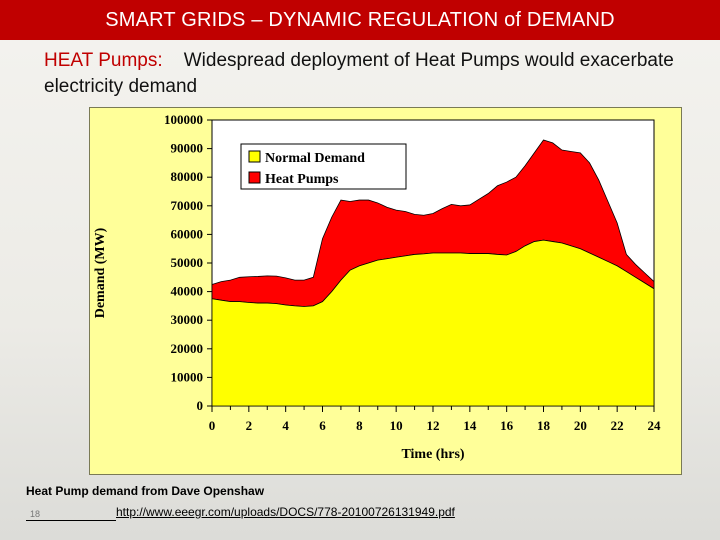  Describe the element at coordinates (302, 179) in the screenshot. I see `legend-label-heat-pumps: Heat Pumps` at that location.